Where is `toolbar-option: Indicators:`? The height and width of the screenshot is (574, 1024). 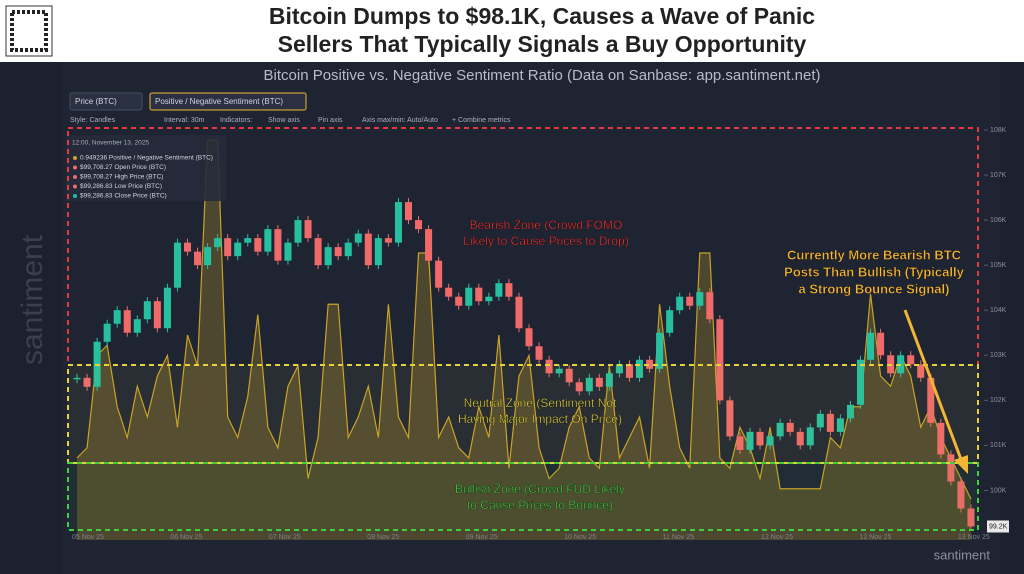 toolbar-option: Indicators: is located at coordinates (236, 120).